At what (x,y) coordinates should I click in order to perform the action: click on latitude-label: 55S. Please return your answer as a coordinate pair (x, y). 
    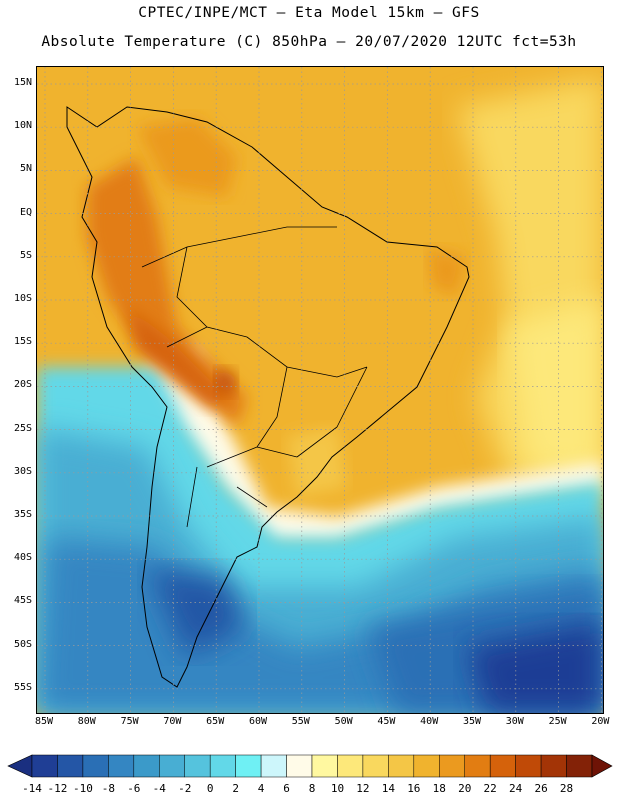
    Looking at the image, I should click on (22, 687).